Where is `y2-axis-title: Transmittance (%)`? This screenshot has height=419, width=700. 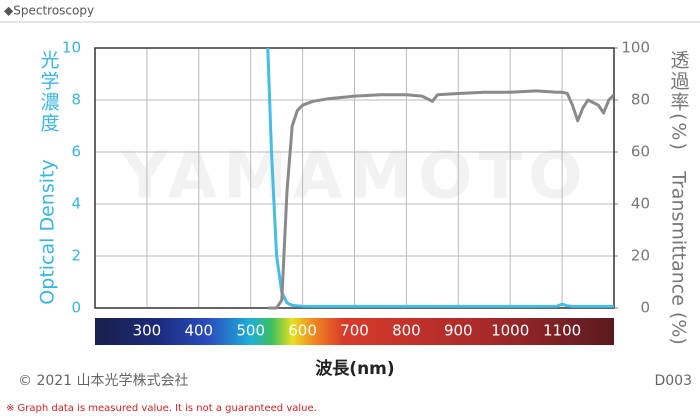
y2-axis-title: Transmittance (%) is located at coordinates (679, 257).